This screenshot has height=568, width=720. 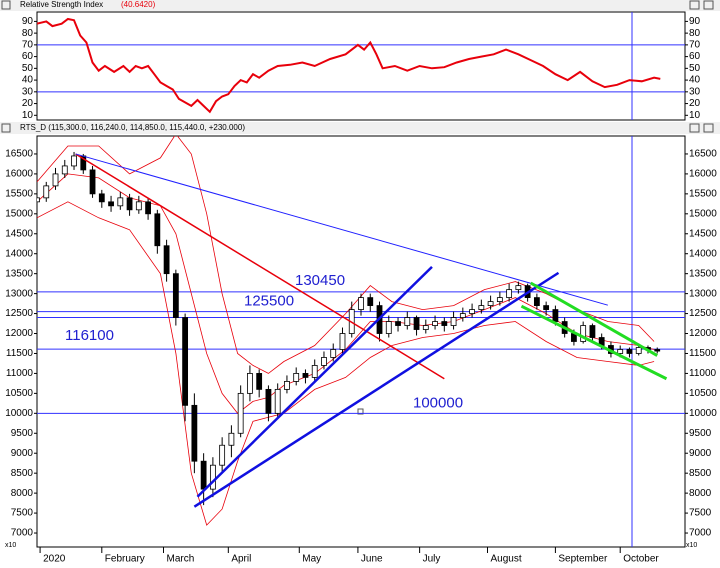 What do you see at coordinates (703, 253) in the screenshot?
I see `y-tick-label: 14000` at bounding box center [703, 253].